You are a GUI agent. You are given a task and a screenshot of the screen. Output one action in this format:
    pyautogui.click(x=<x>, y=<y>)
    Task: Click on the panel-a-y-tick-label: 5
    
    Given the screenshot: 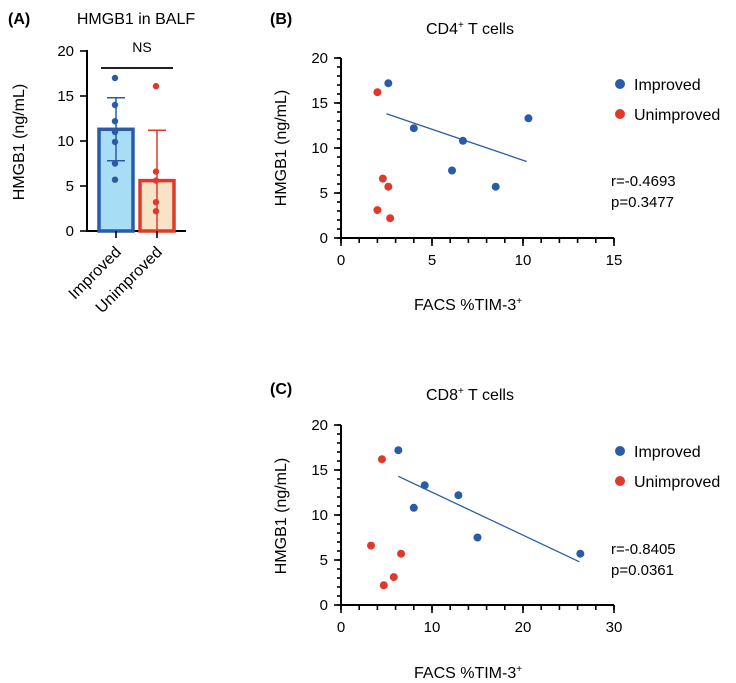 What is the action you would take?
    pyautogui.click(x=70, y=186)
    